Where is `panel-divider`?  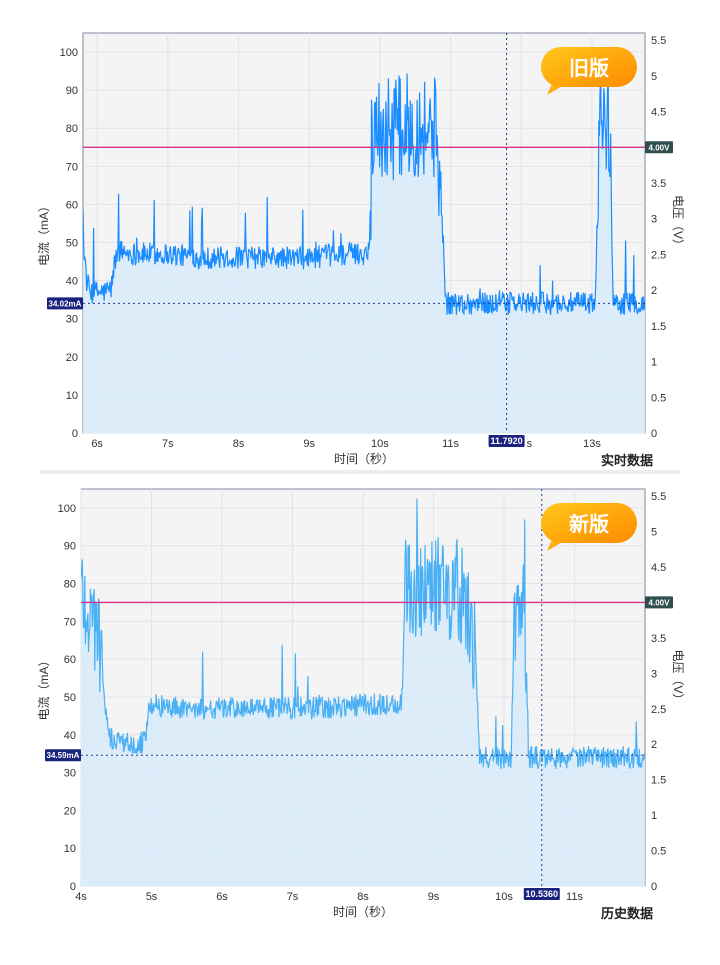
panel-divider is located at coordinates (360, 472).